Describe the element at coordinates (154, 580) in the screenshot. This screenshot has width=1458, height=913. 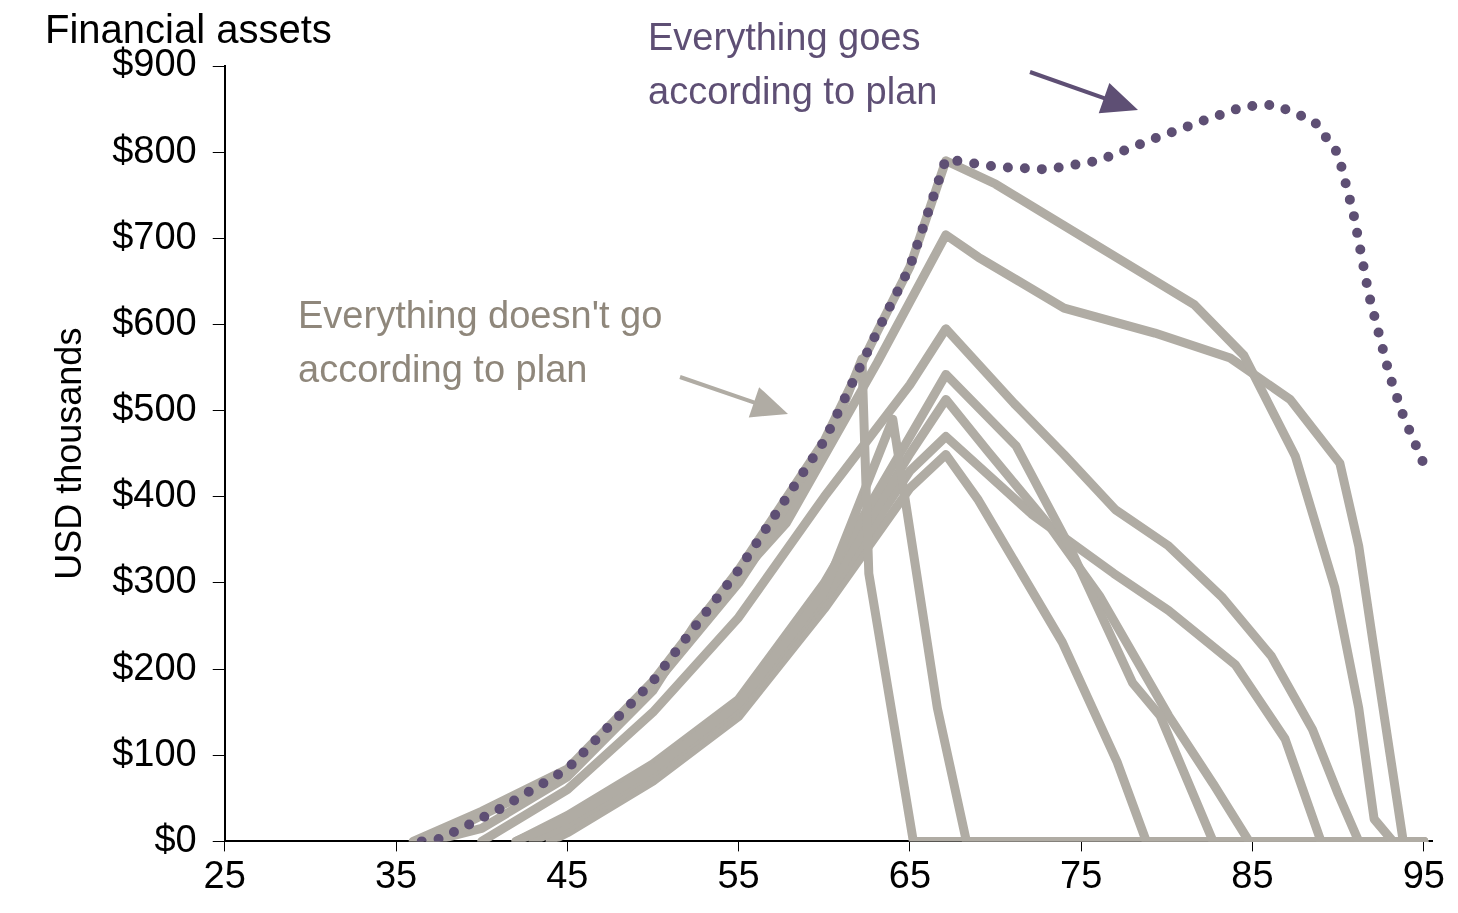
I see `y-tick-label: $300` at that location.